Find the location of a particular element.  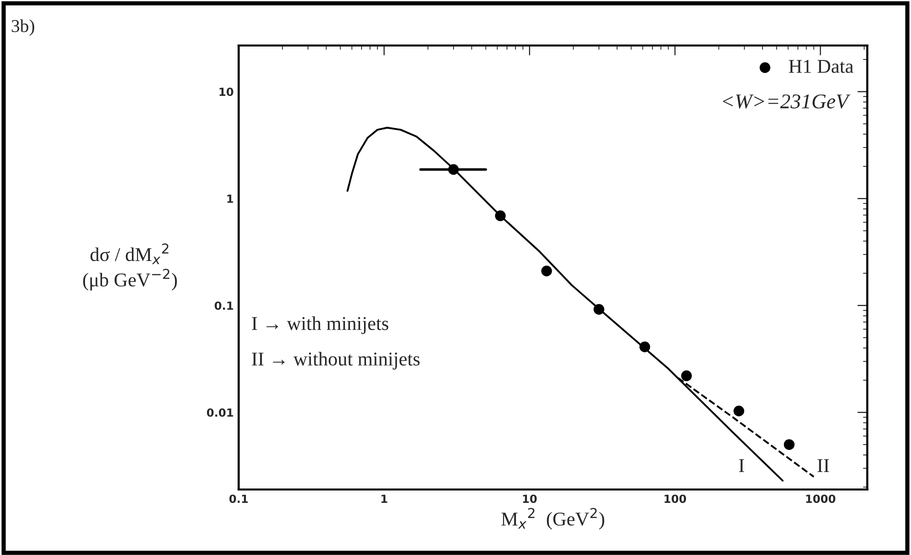

y-tick-label: 0.01 is located at coordinates (220, 412).